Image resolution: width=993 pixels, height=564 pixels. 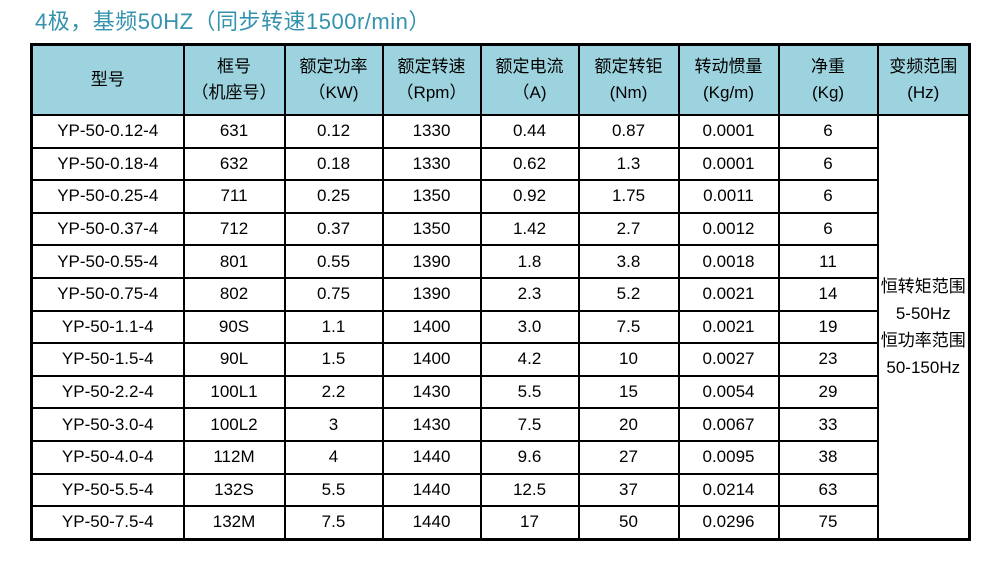 I want to click on cell-inertia: 0.0067, so click(x=728, y=424).